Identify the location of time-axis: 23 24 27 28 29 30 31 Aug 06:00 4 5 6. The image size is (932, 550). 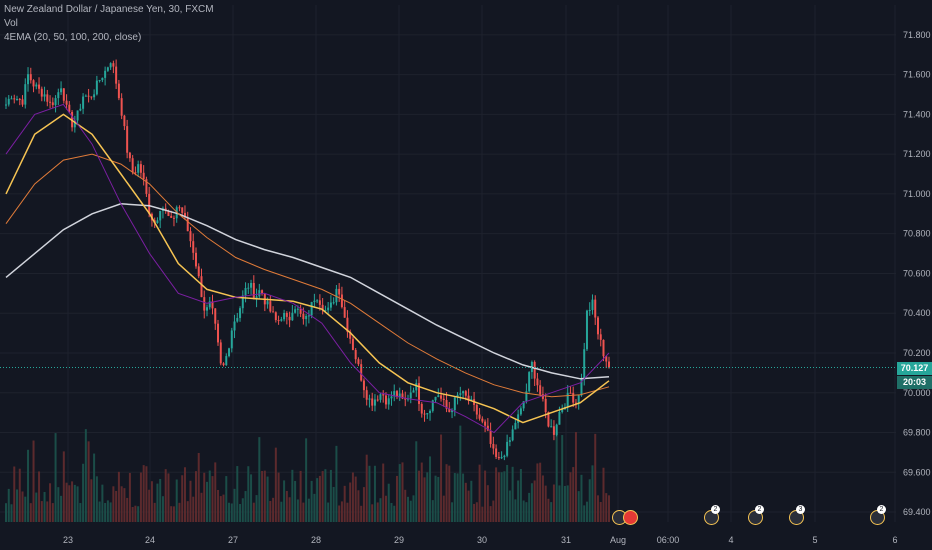
(466, 539).